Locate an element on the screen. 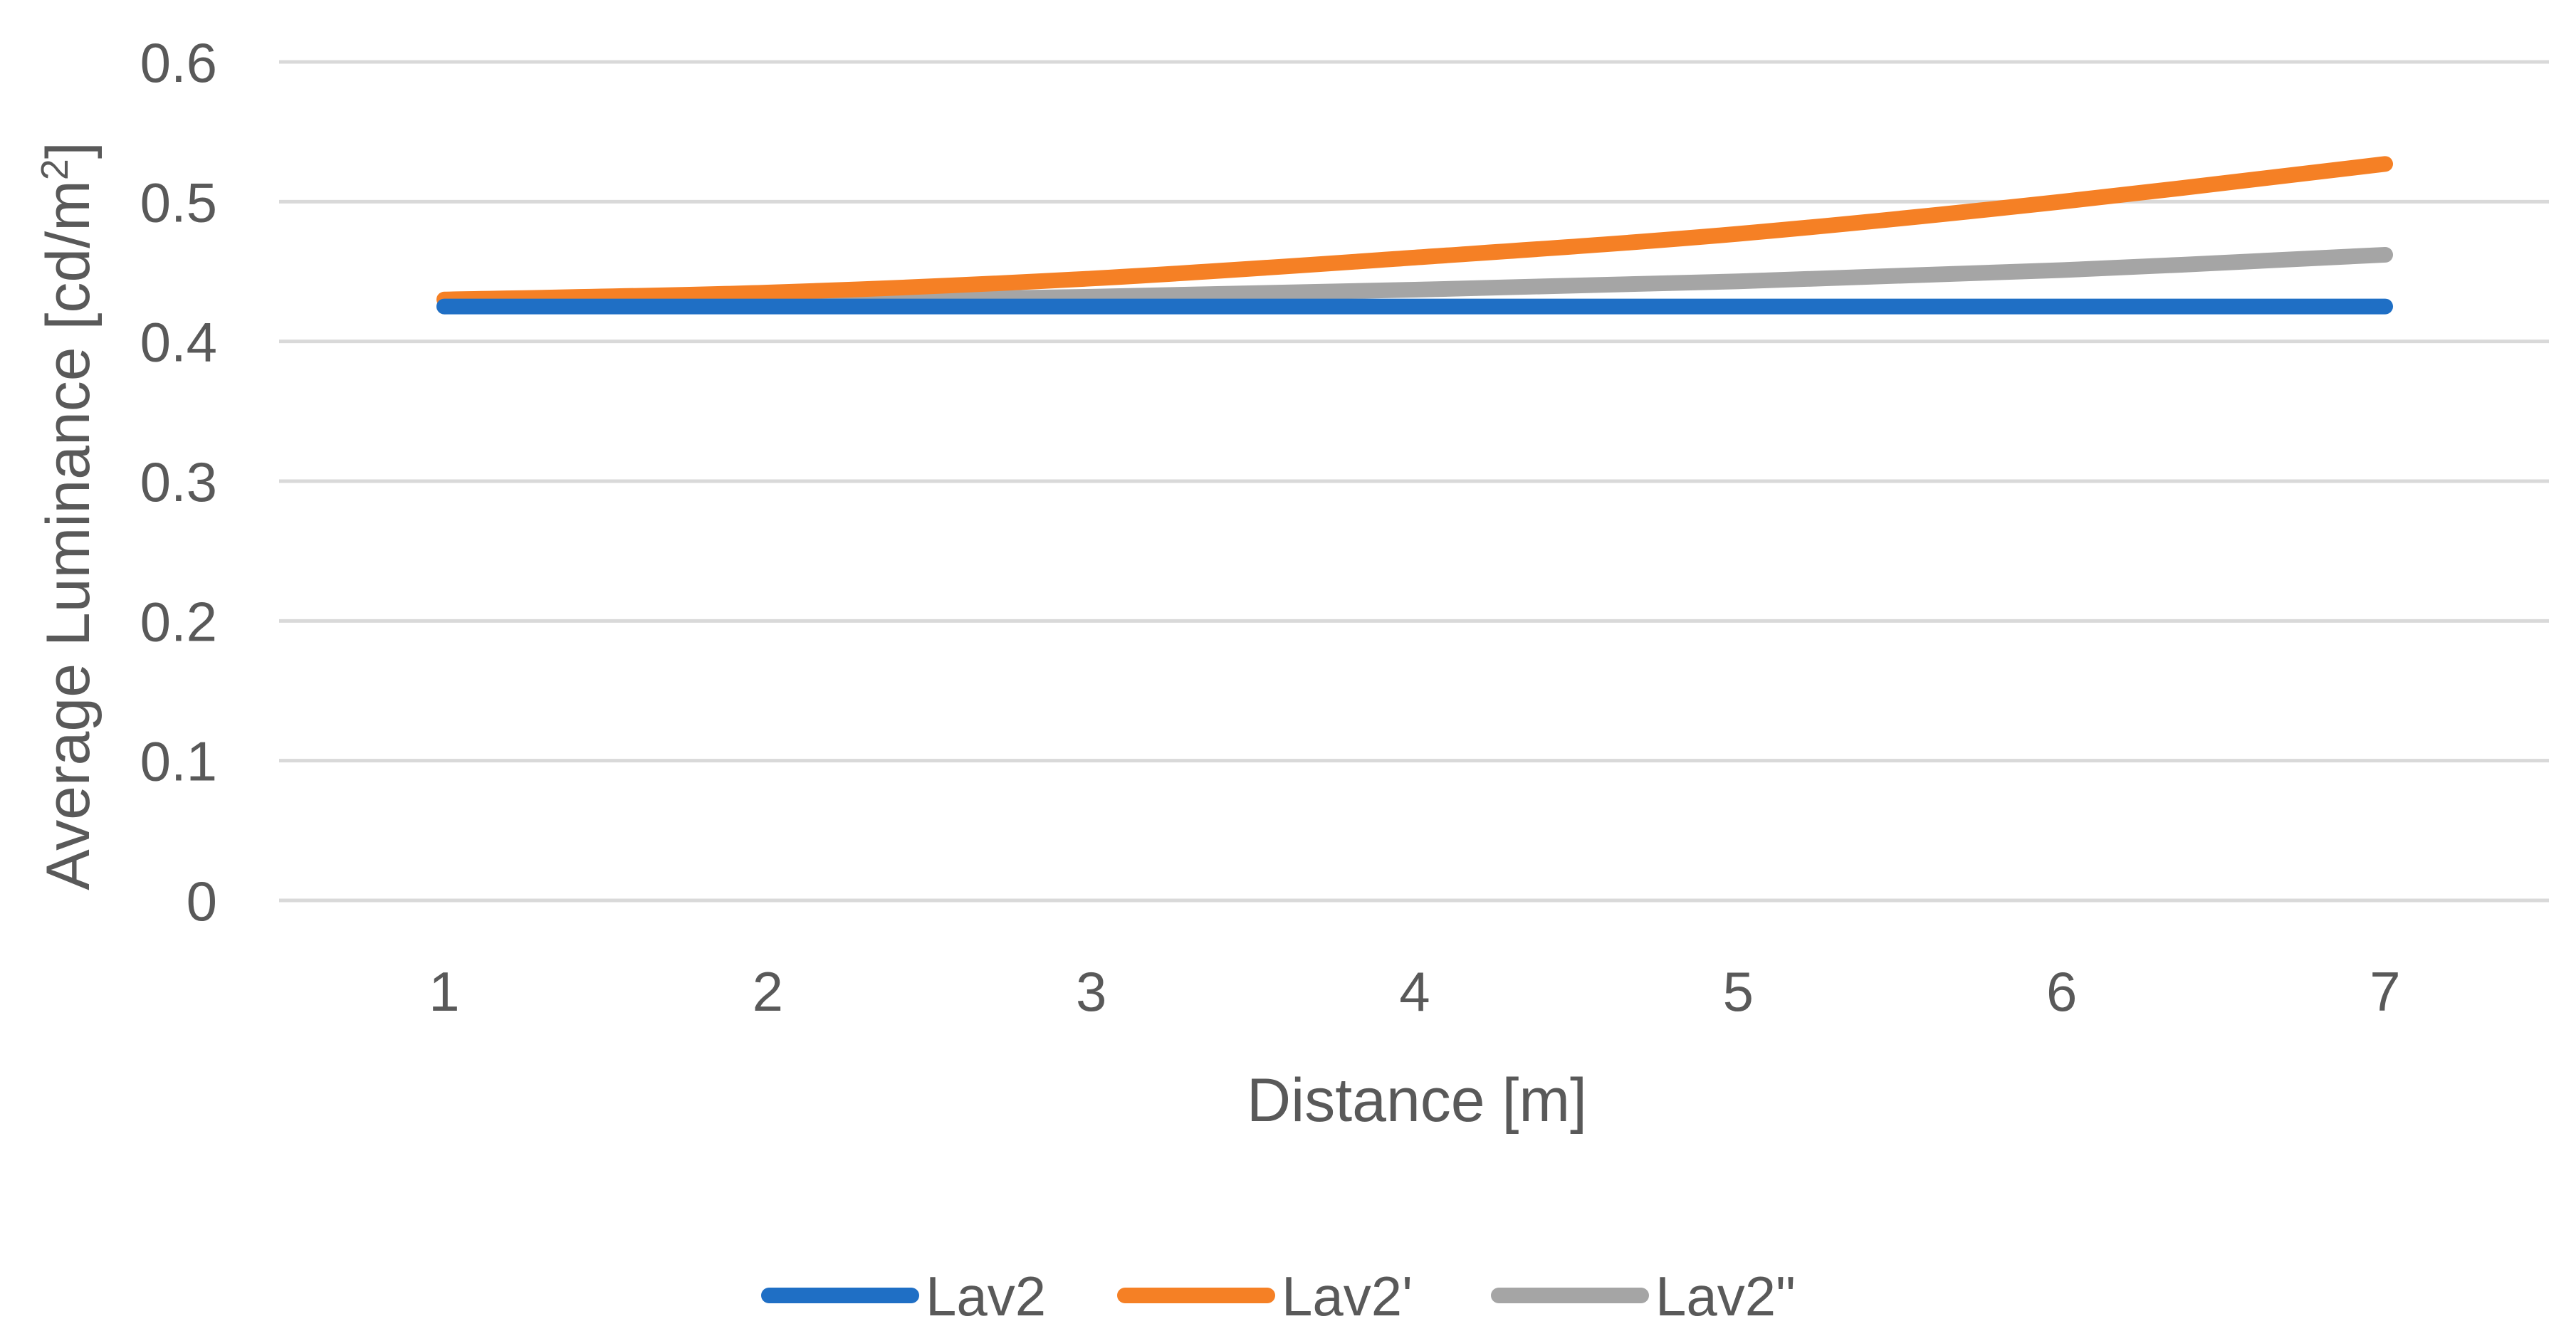 Image resolution: width=2576 pixels, height=1341 pixels. y-axis-title-end: ] is located at coordinates (68, 150).